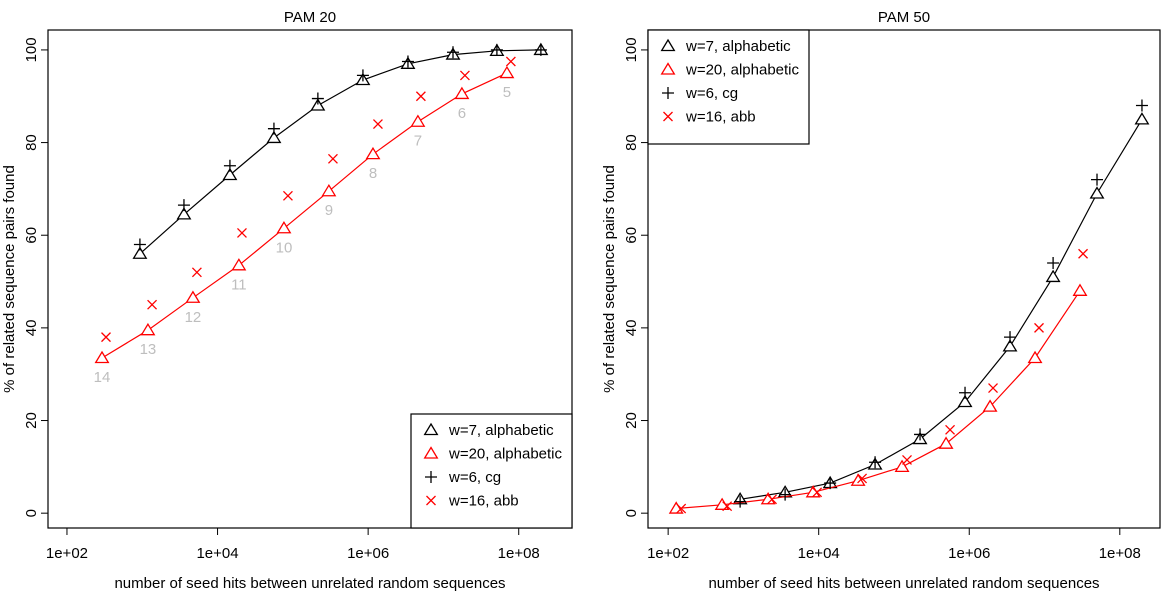 The image size is (1173, 596). I want to click on point-label: 9, so click(329, 210).